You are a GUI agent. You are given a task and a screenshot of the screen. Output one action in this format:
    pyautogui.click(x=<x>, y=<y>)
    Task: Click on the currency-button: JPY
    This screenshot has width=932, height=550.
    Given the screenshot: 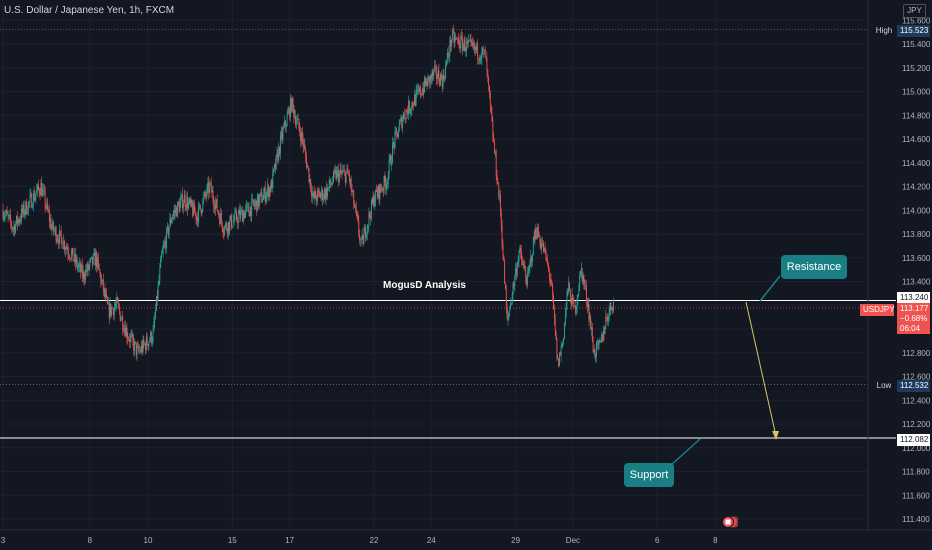 What is the action you would take?
    pyautogui.click(x=914, y=11)
    